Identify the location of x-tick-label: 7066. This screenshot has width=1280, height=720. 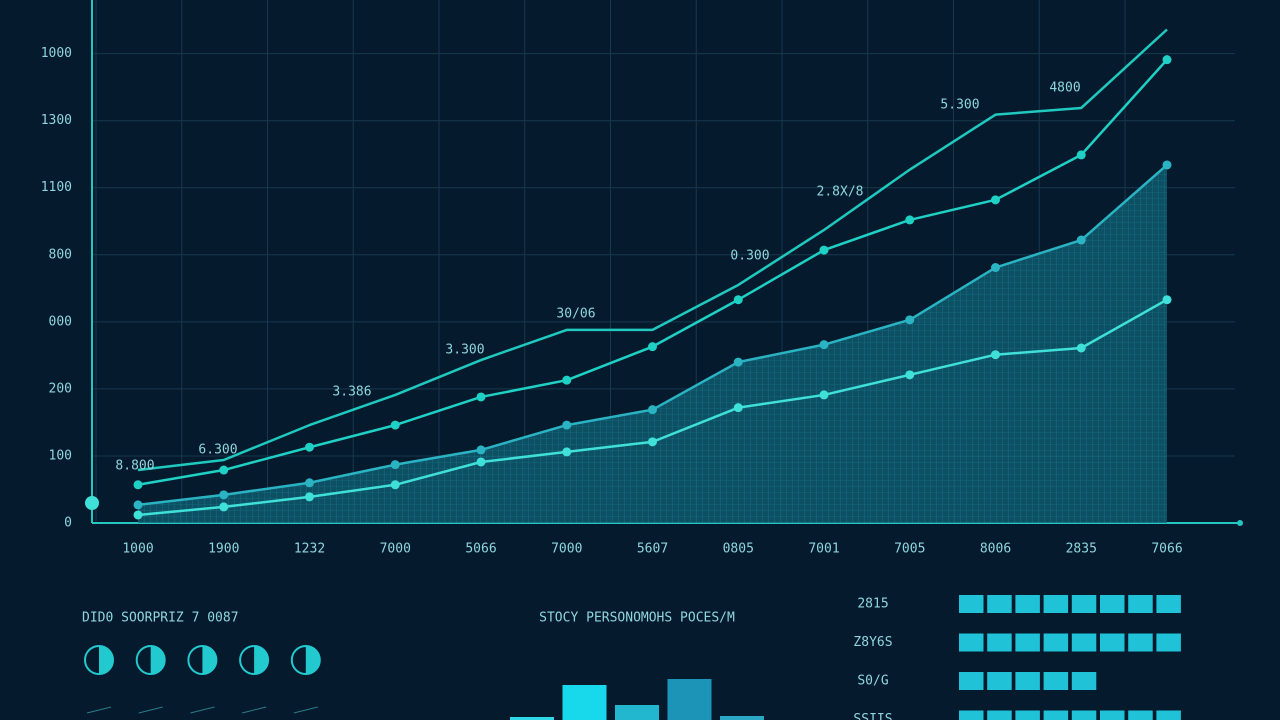
(1166, 549).